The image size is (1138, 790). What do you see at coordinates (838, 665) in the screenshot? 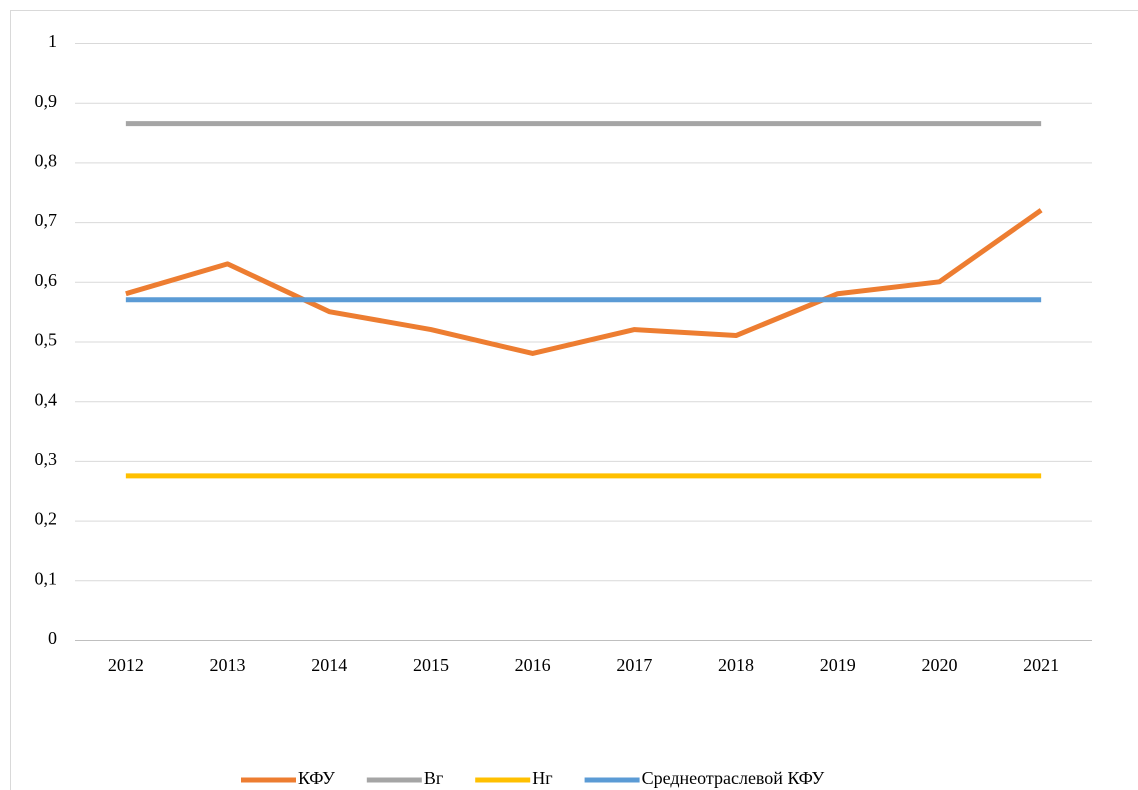
I see `x-tick-label: 2019` at bounding box center [838, 665].